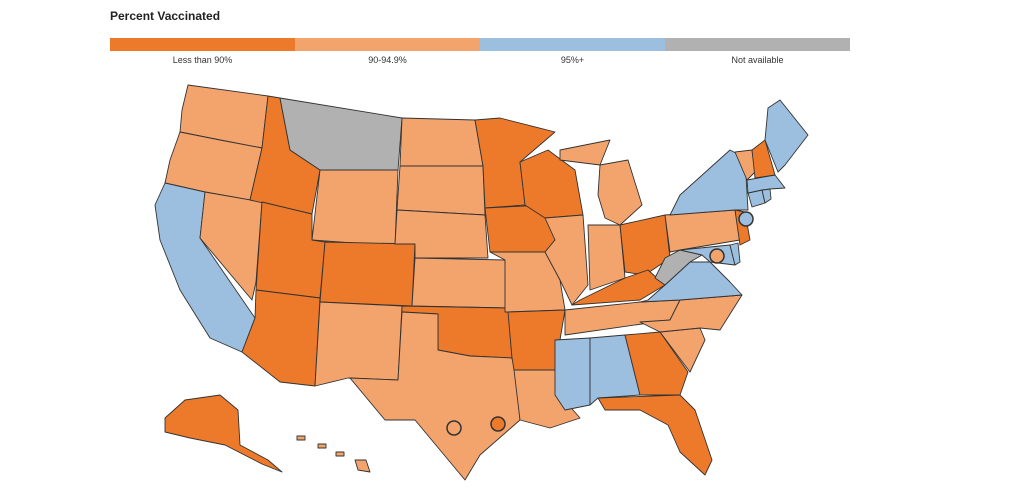 The width and height of the screenshot is (1024, 504). Describe the element at coordinates (763, 159) in the screenshot. I see `state-nh` at that location.